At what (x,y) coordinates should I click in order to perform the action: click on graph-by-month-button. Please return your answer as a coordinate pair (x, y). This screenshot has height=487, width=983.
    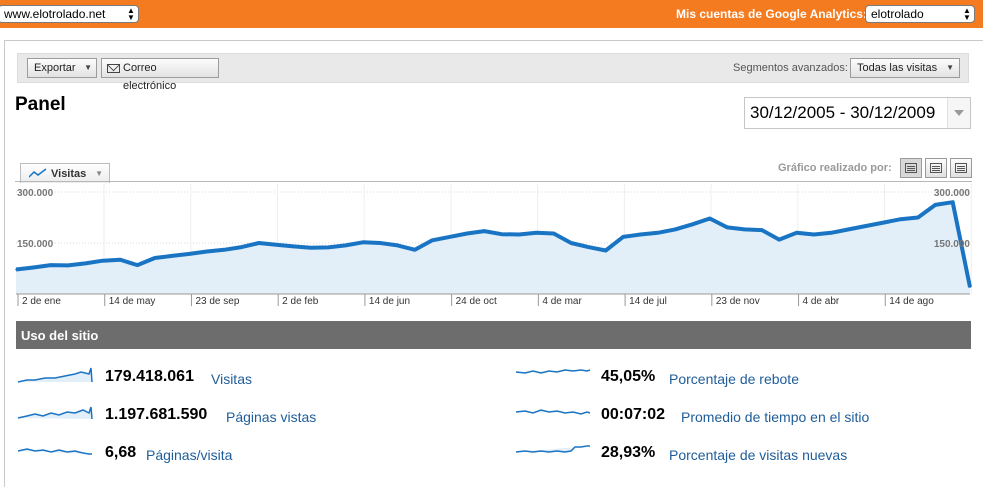
    Looking at the image, I should click on (961, 168).